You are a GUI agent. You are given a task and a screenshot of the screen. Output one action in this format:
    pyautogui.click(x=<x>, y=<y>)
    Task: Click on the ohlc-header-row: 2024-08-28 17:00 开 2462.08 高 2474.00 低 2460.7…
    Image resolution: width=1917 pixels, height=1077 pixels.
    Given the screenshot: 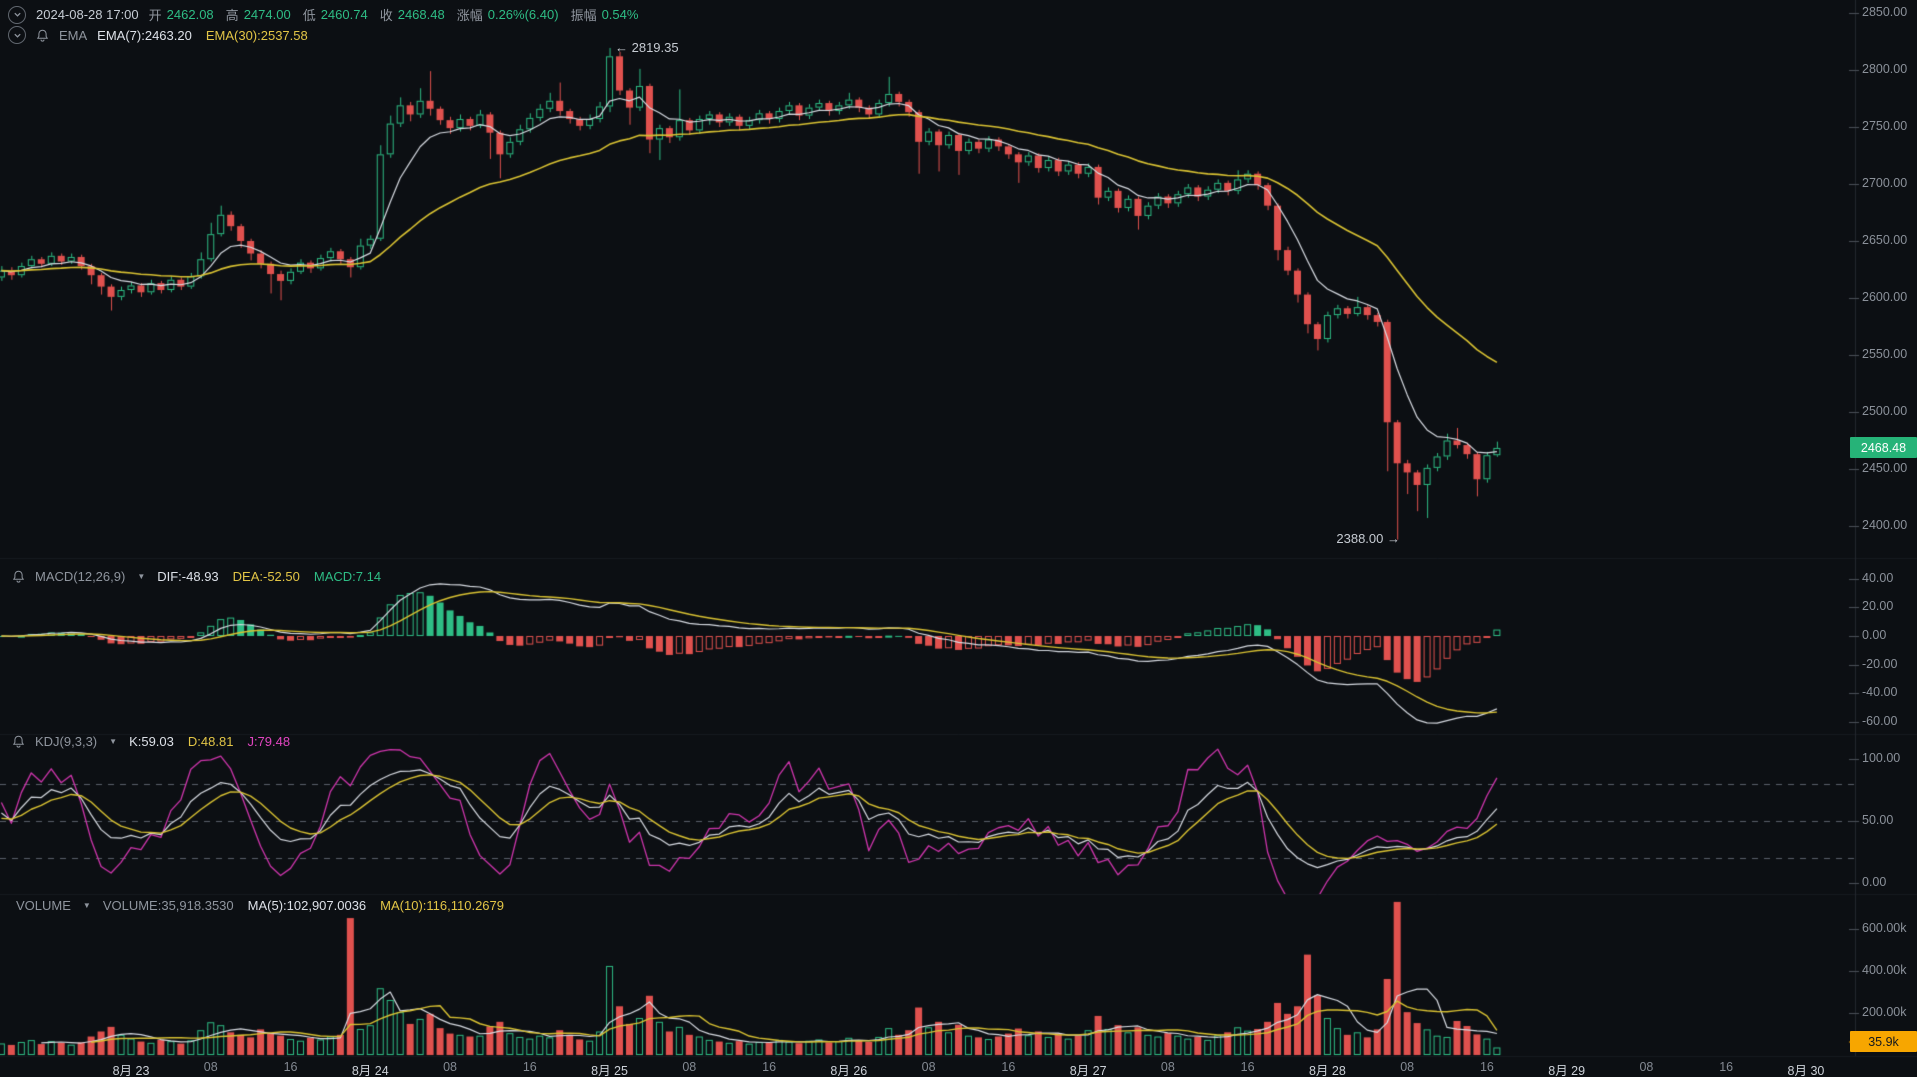 What is the action you would take?
    pyautogui.click(x=323, y=14)
    